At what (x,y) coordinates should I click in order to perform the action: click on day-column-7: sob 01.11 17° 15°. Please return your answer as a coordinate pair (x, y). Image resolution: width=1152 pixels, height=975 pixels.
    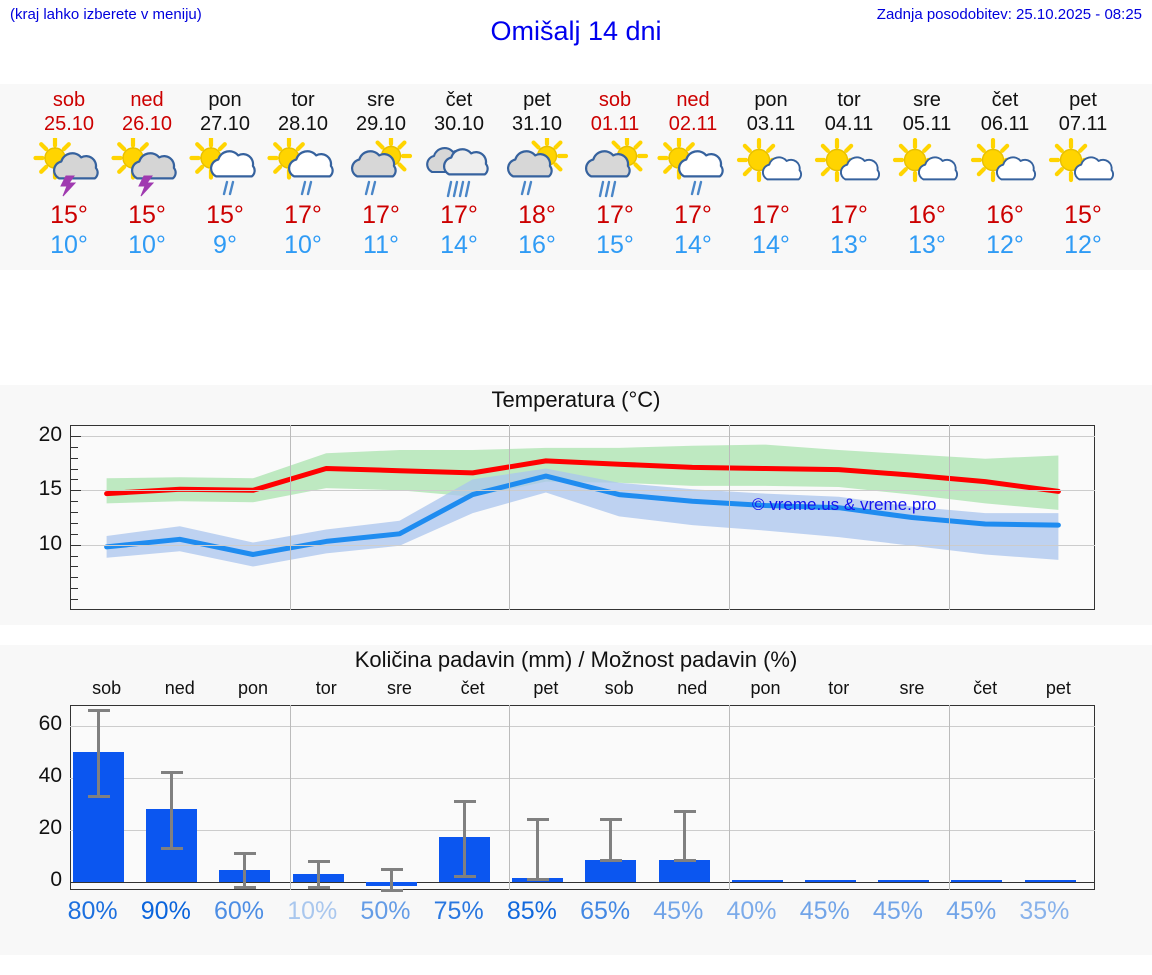
    Looking at the image, I should click on (615, 172).